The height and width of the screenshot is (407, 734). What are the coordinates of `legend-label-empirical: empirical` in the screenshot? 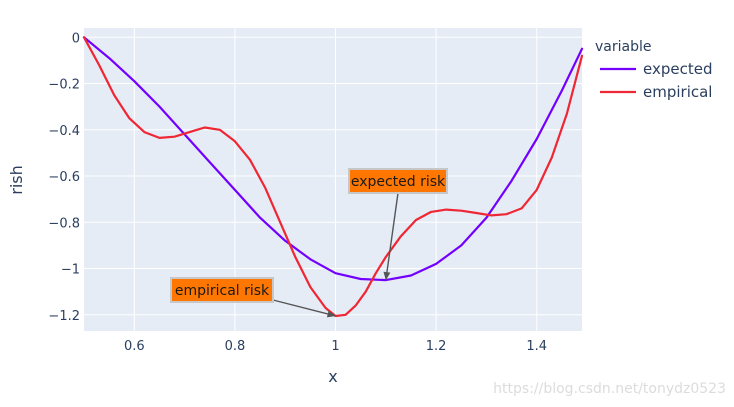 It's located at (677, 92).